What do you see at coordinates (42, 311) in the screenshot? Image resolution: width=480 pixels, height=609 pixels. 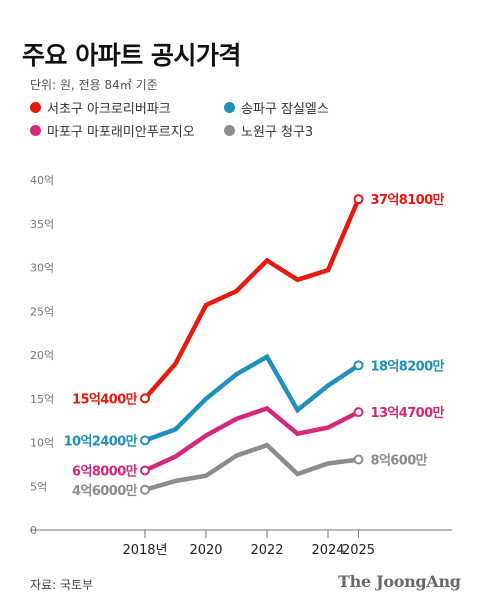 I see `y-tick-label: 25억` at bounding box center [42, 311].